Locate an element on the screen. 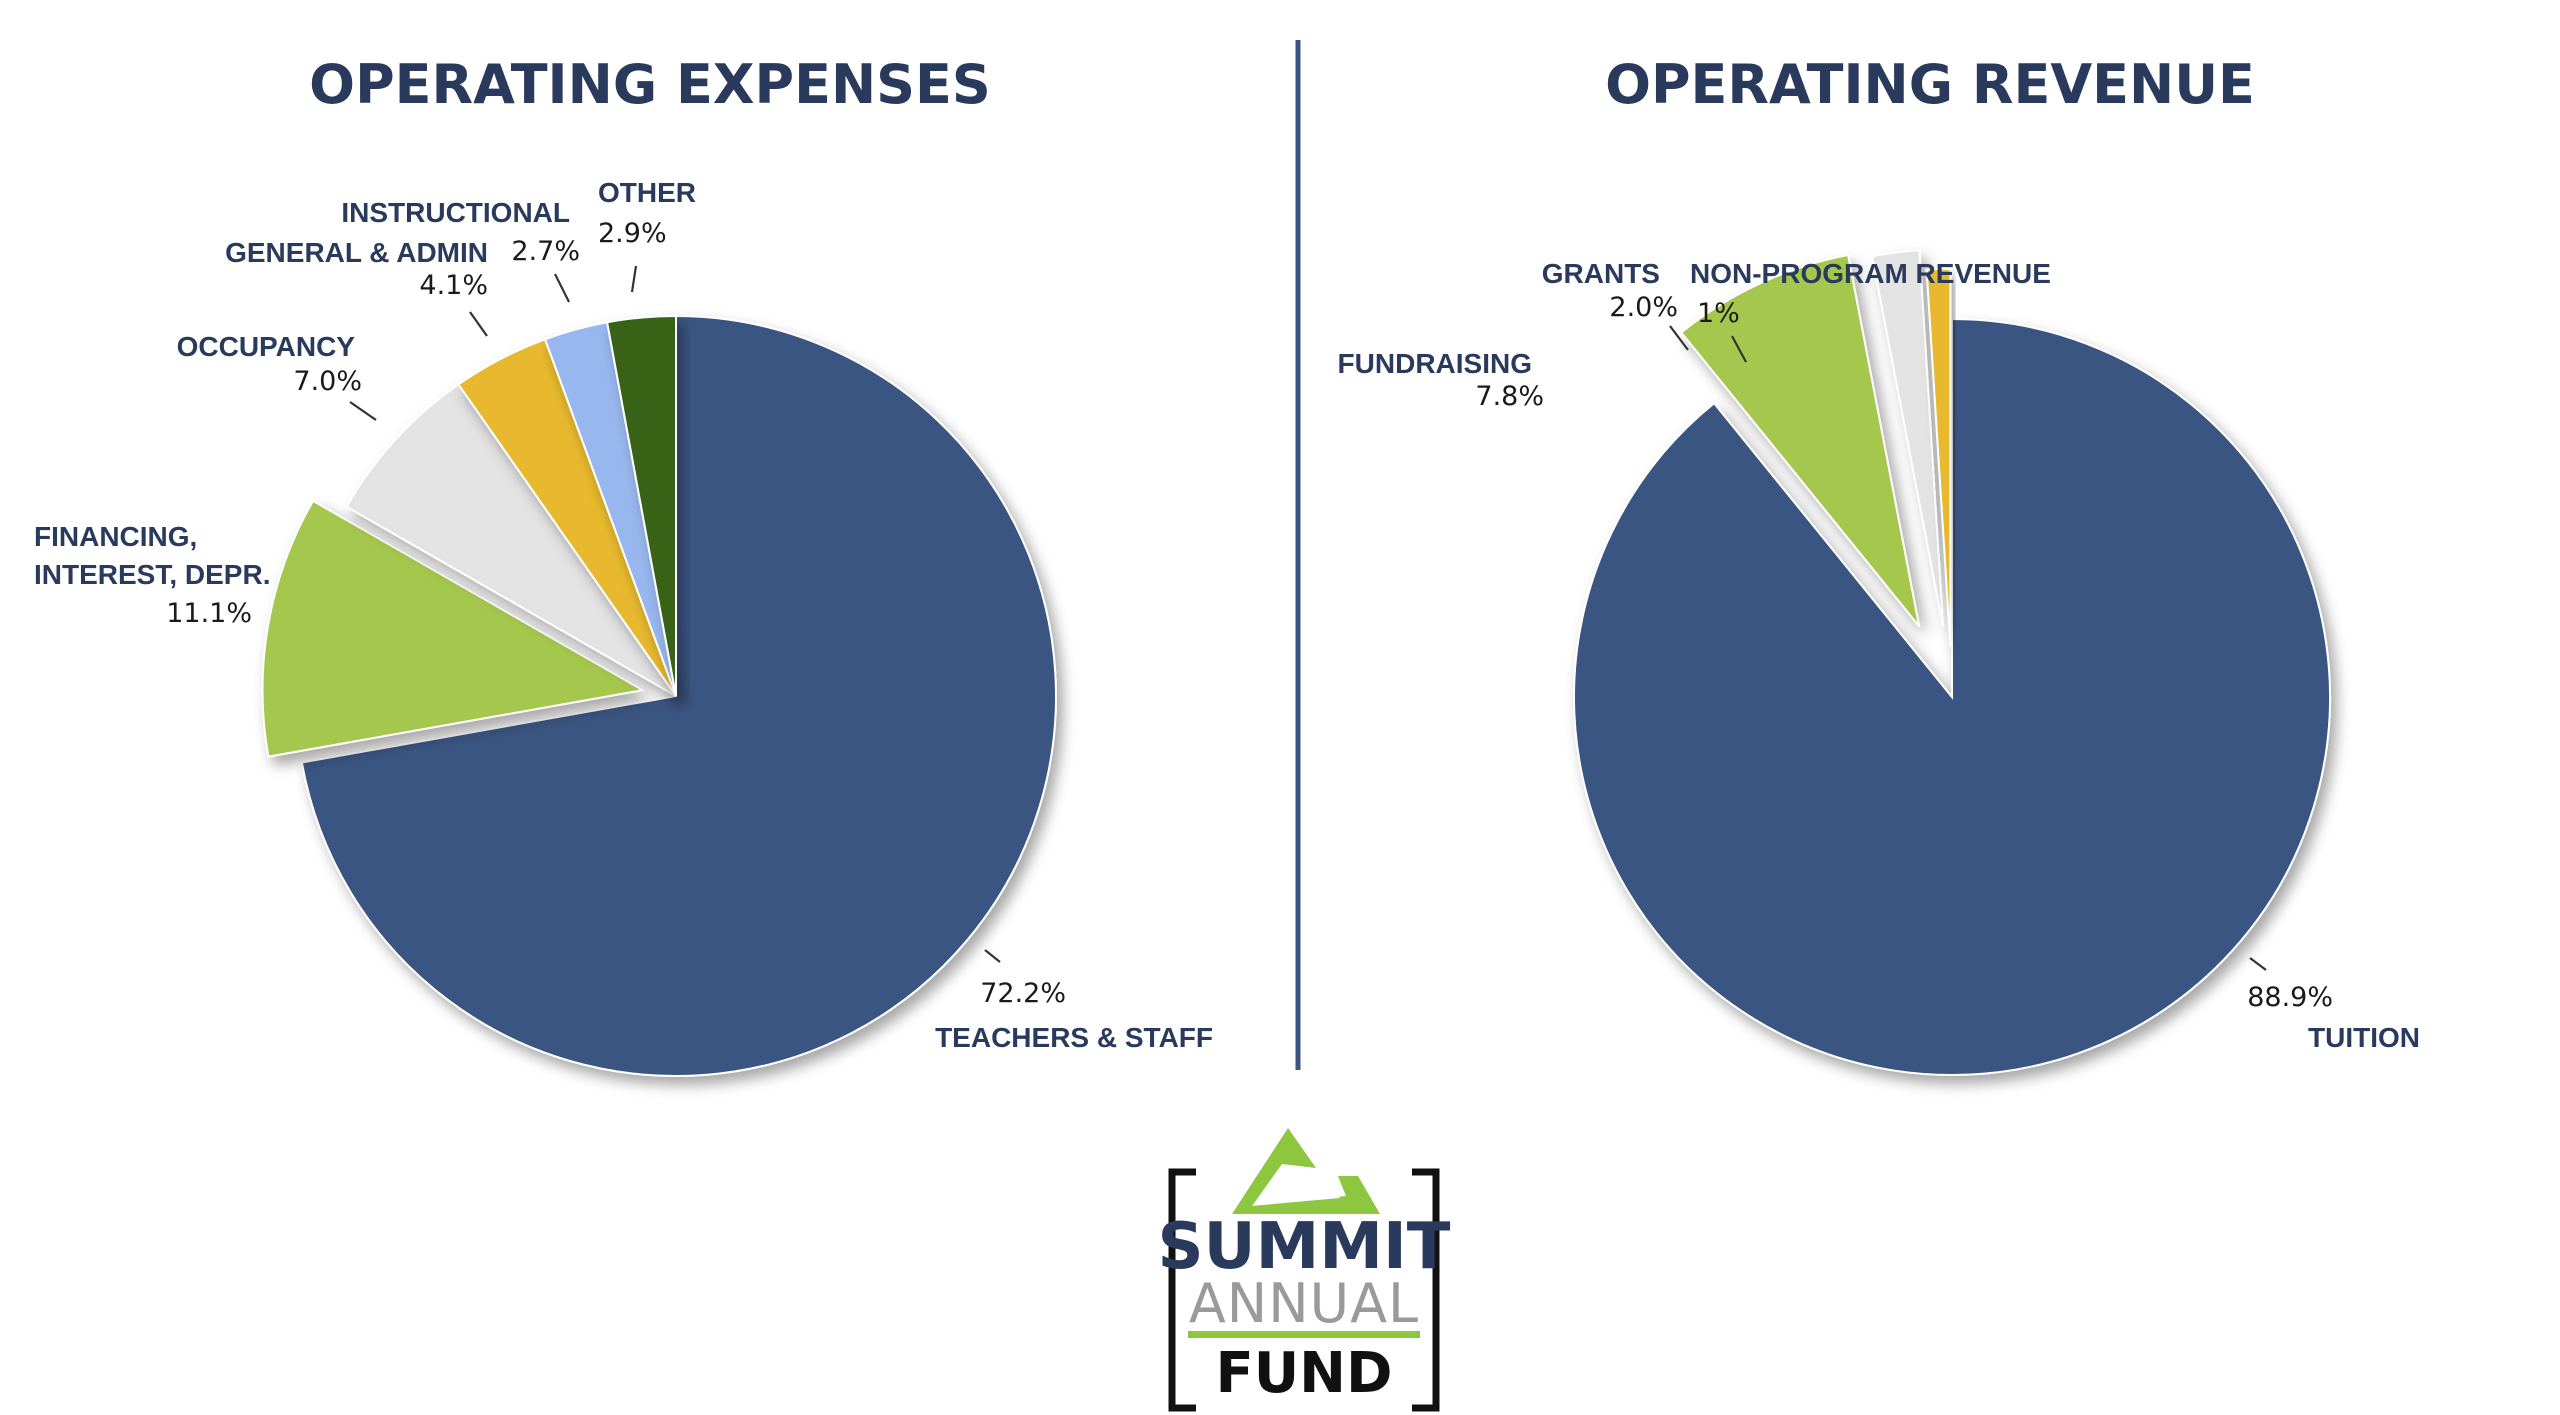 This screenshot has width=2560, height=1415. slice-label-teachers-and-staff: TEACHERS & STAFF is located at coordinates (1074, 1037).